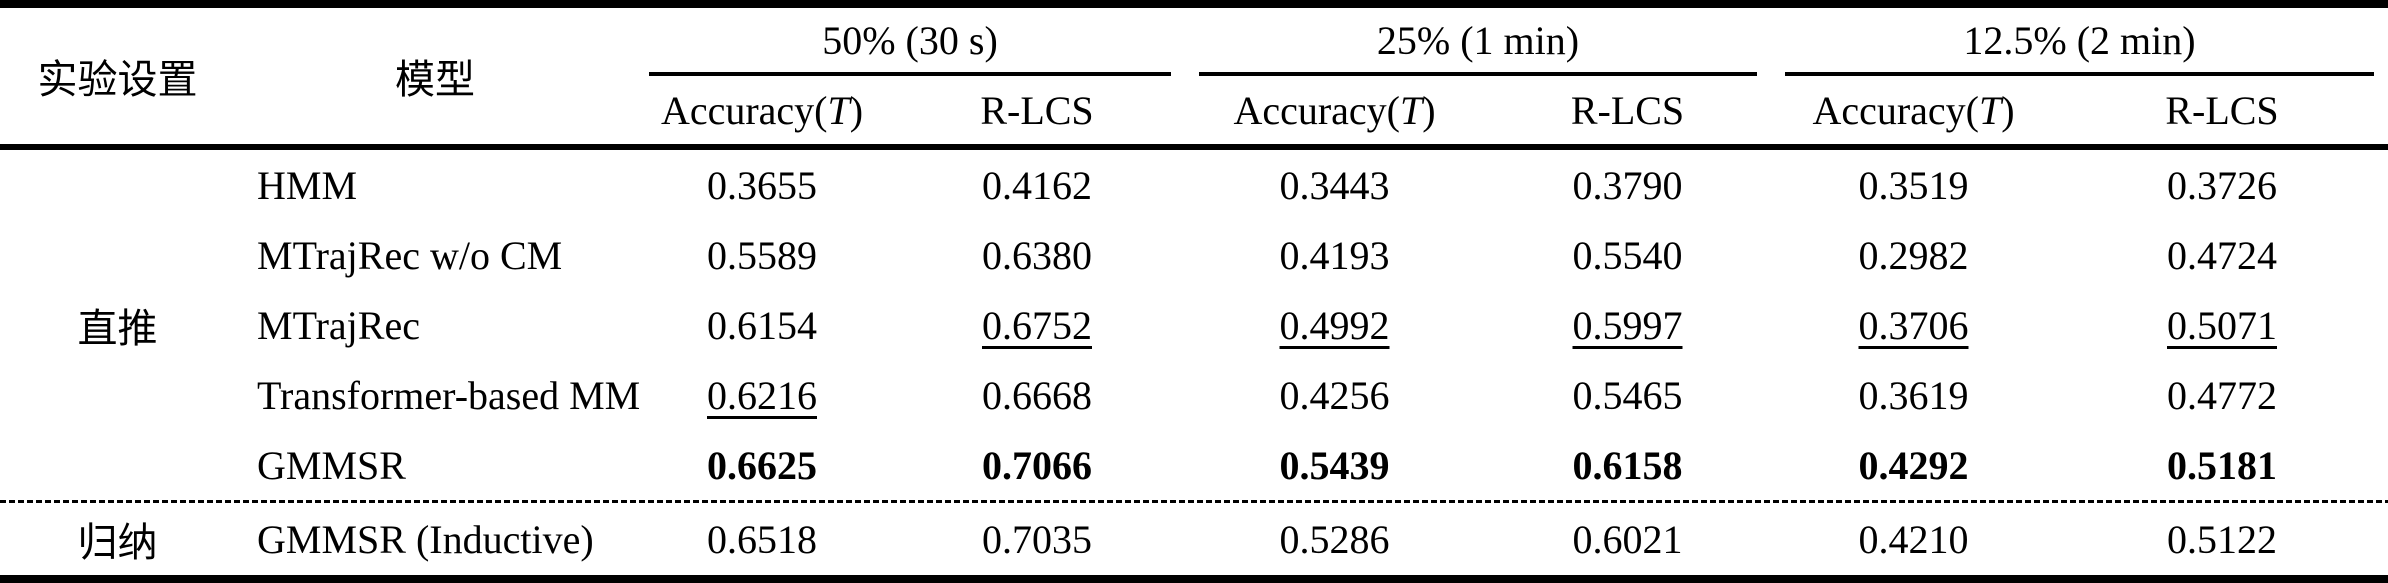 The height and width of the screenshot is (583, 2388). Describe the element at coordinates (1334, 395) in the screenshot. I see `metric-value: 0.4256` at that location.